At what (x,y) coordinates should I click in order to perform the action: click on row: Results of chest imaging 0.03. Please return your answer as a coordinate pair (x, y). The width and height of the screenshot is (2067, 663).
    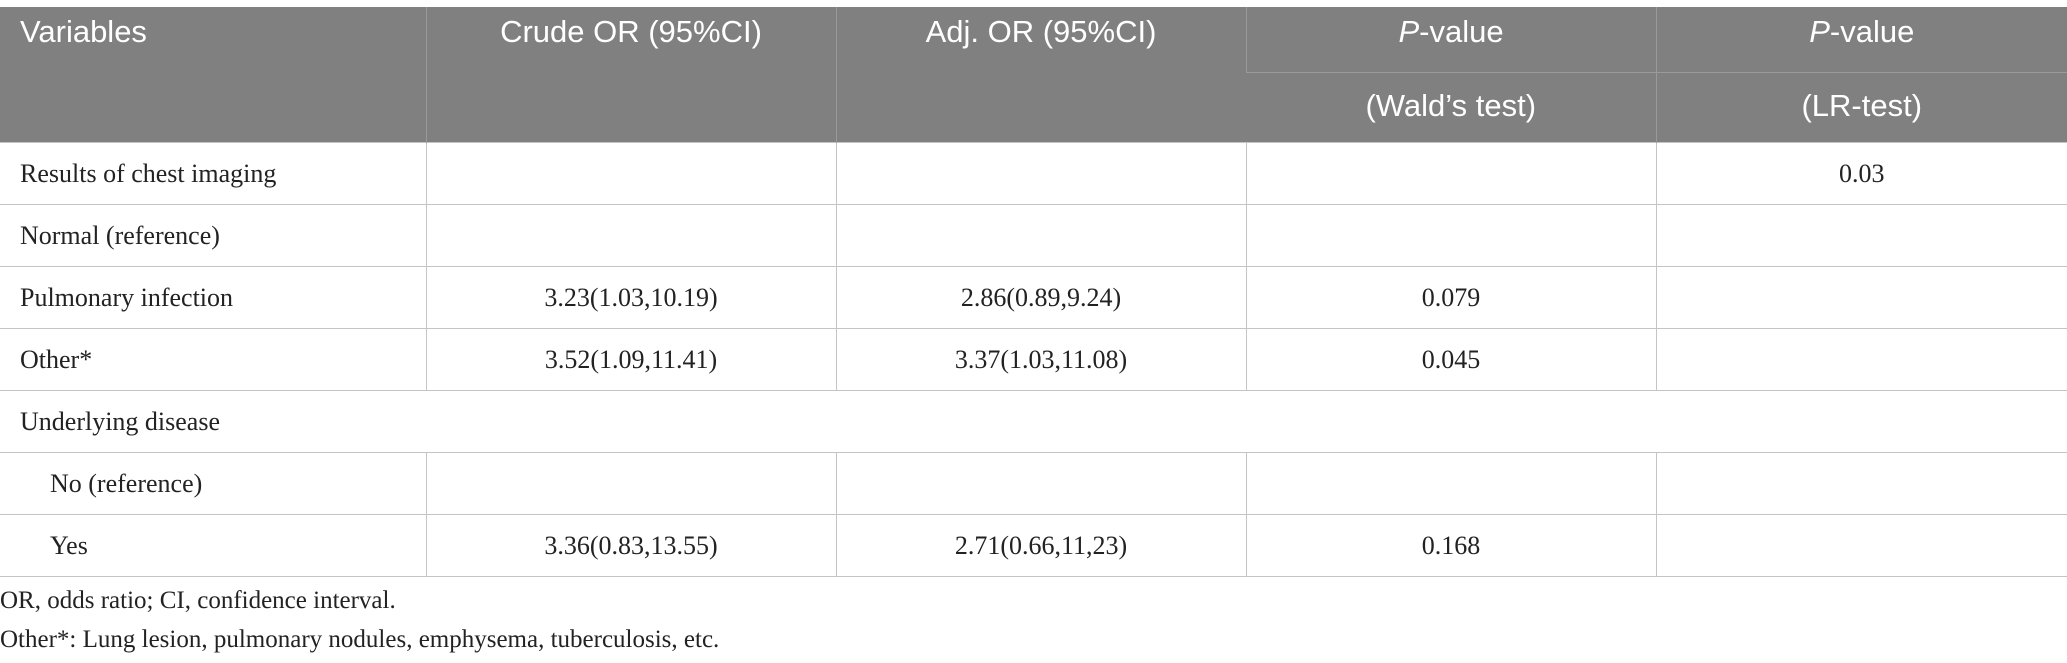
    Looking at the image, I should click on (1033, 173).